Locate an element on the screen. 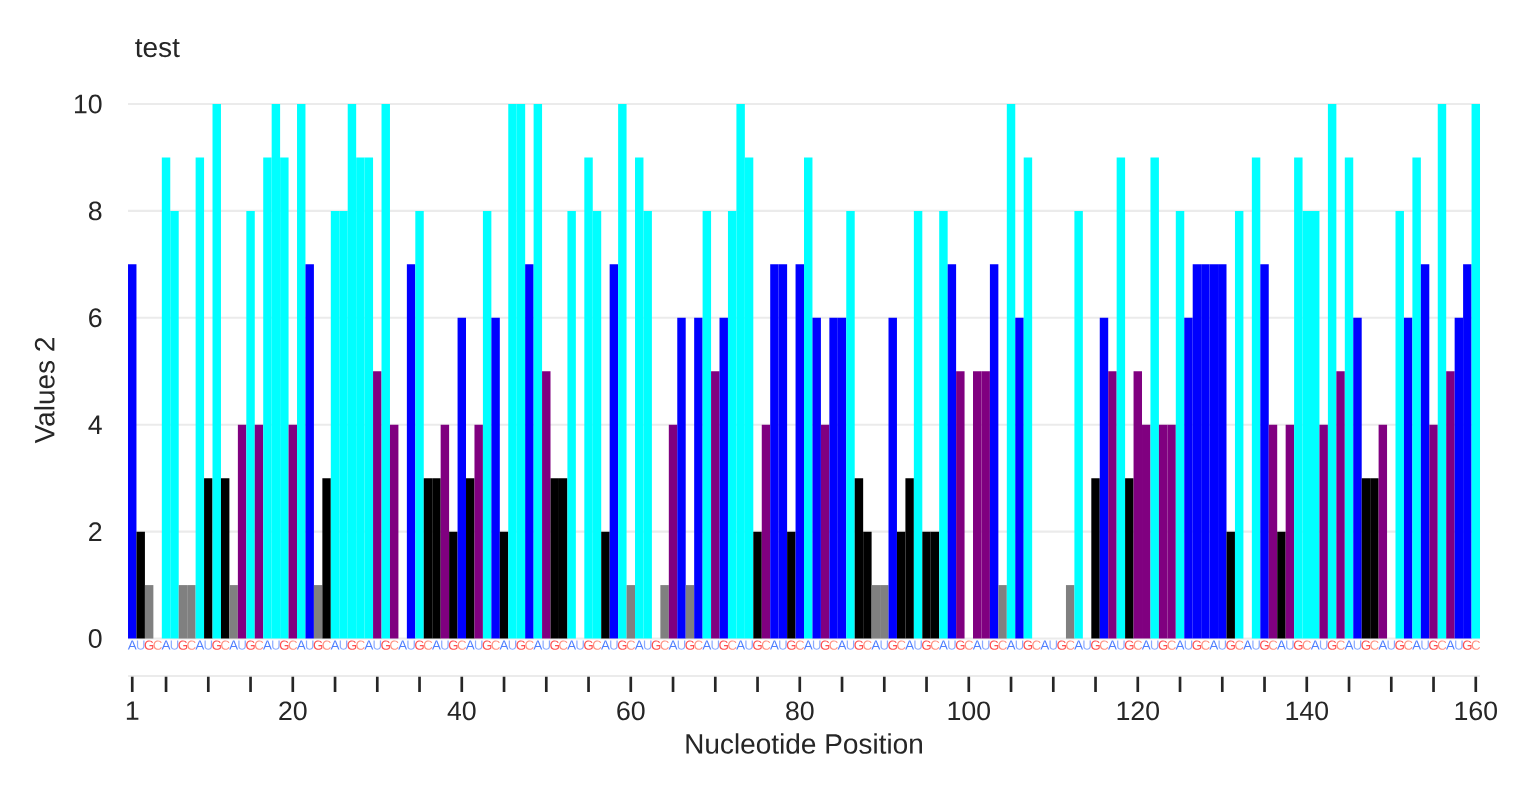  x-tick-label: 1 is located at coordinates (132, 710).